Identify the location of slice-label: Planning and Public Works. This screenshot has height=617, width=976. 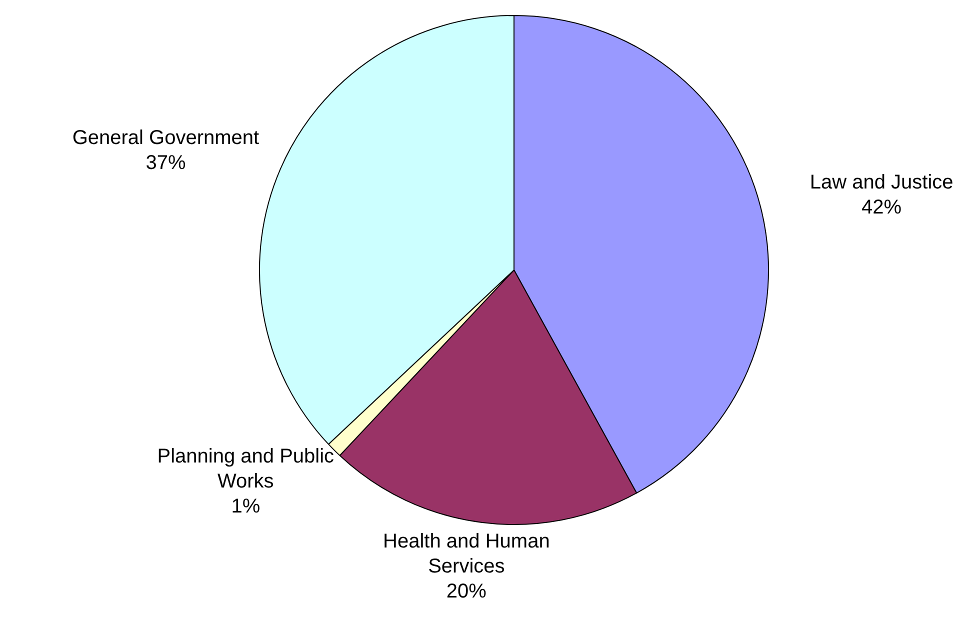
(245, 468).